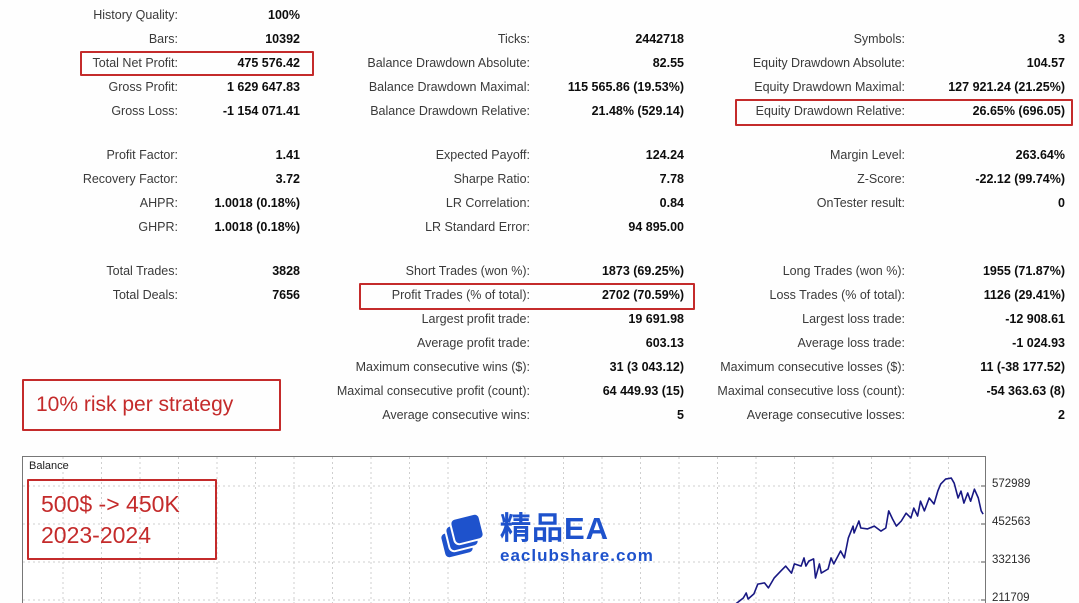  Describe the element at coordinates (142, 271) in the screenshot. I see `stat-label: Total Trades:` at that location.